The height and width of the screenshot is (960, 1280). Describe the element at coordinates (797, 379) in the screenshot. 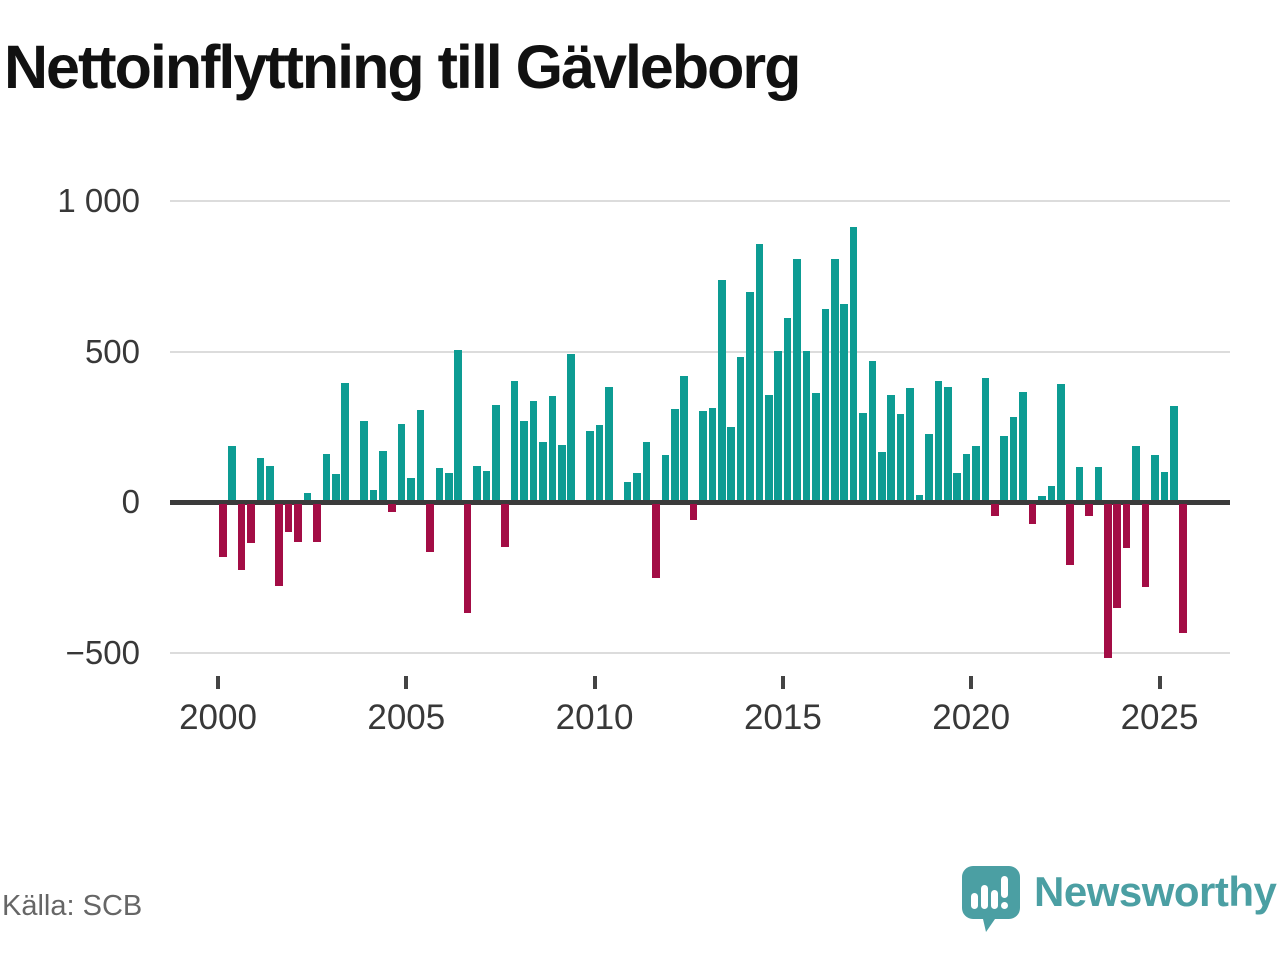

I see `bar-q61` at that location.